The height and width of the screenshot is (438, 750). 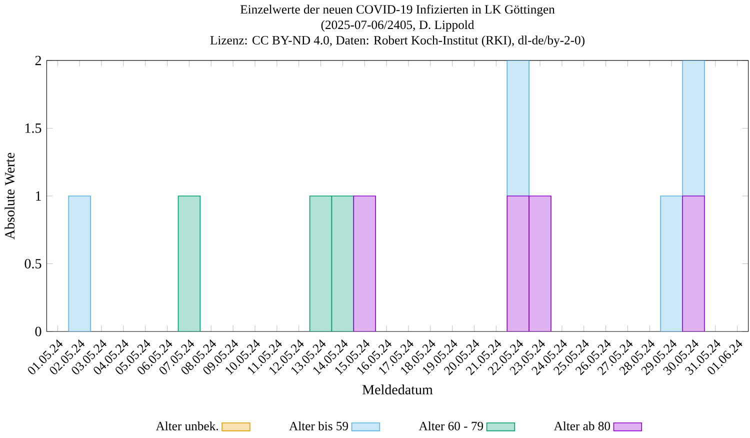 I want to click on y-tick-label: 2, so click(x=38, y=61).